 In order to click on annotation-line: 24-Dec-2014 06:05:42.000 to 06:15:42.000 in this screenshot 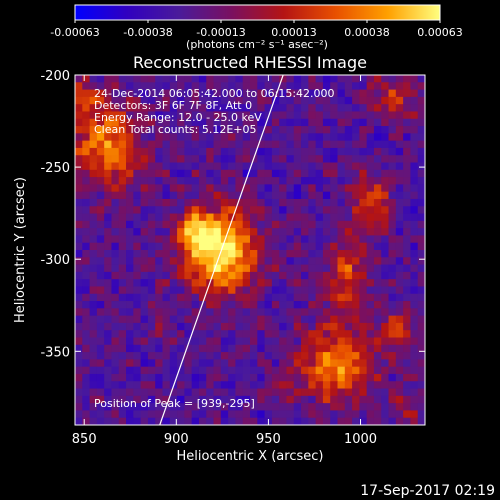, I will do `click(214, 93)`.